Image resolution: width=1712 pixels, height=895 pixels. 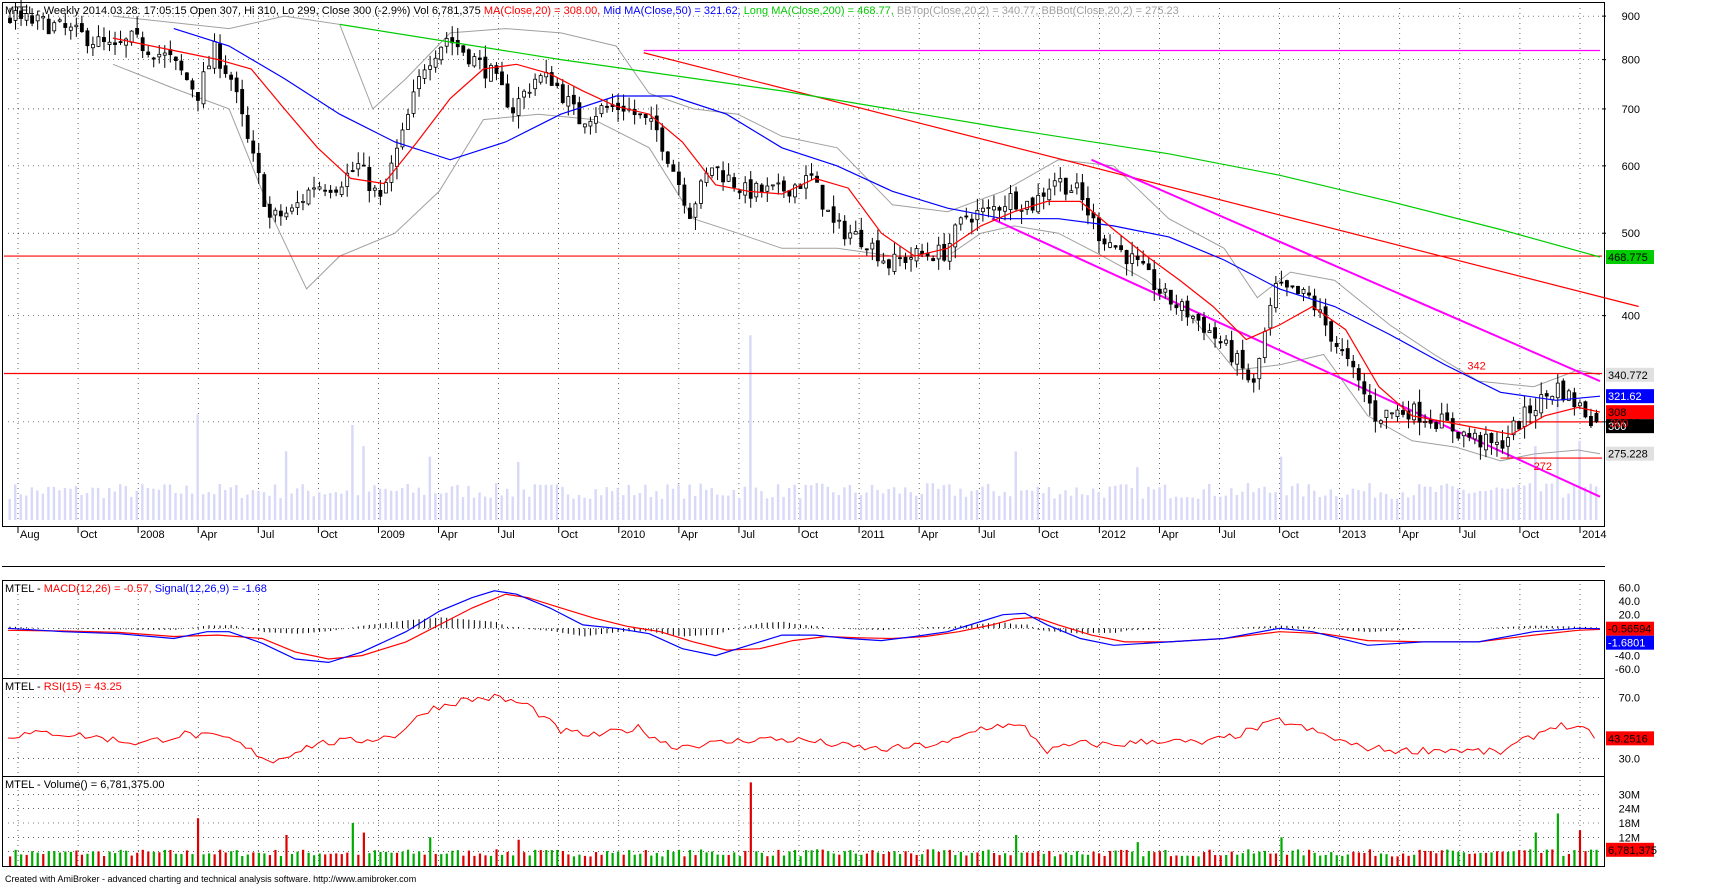 I want to click on macd-header-macd: MACD(12,26) = -0.57,, so click(x=98, y=589).